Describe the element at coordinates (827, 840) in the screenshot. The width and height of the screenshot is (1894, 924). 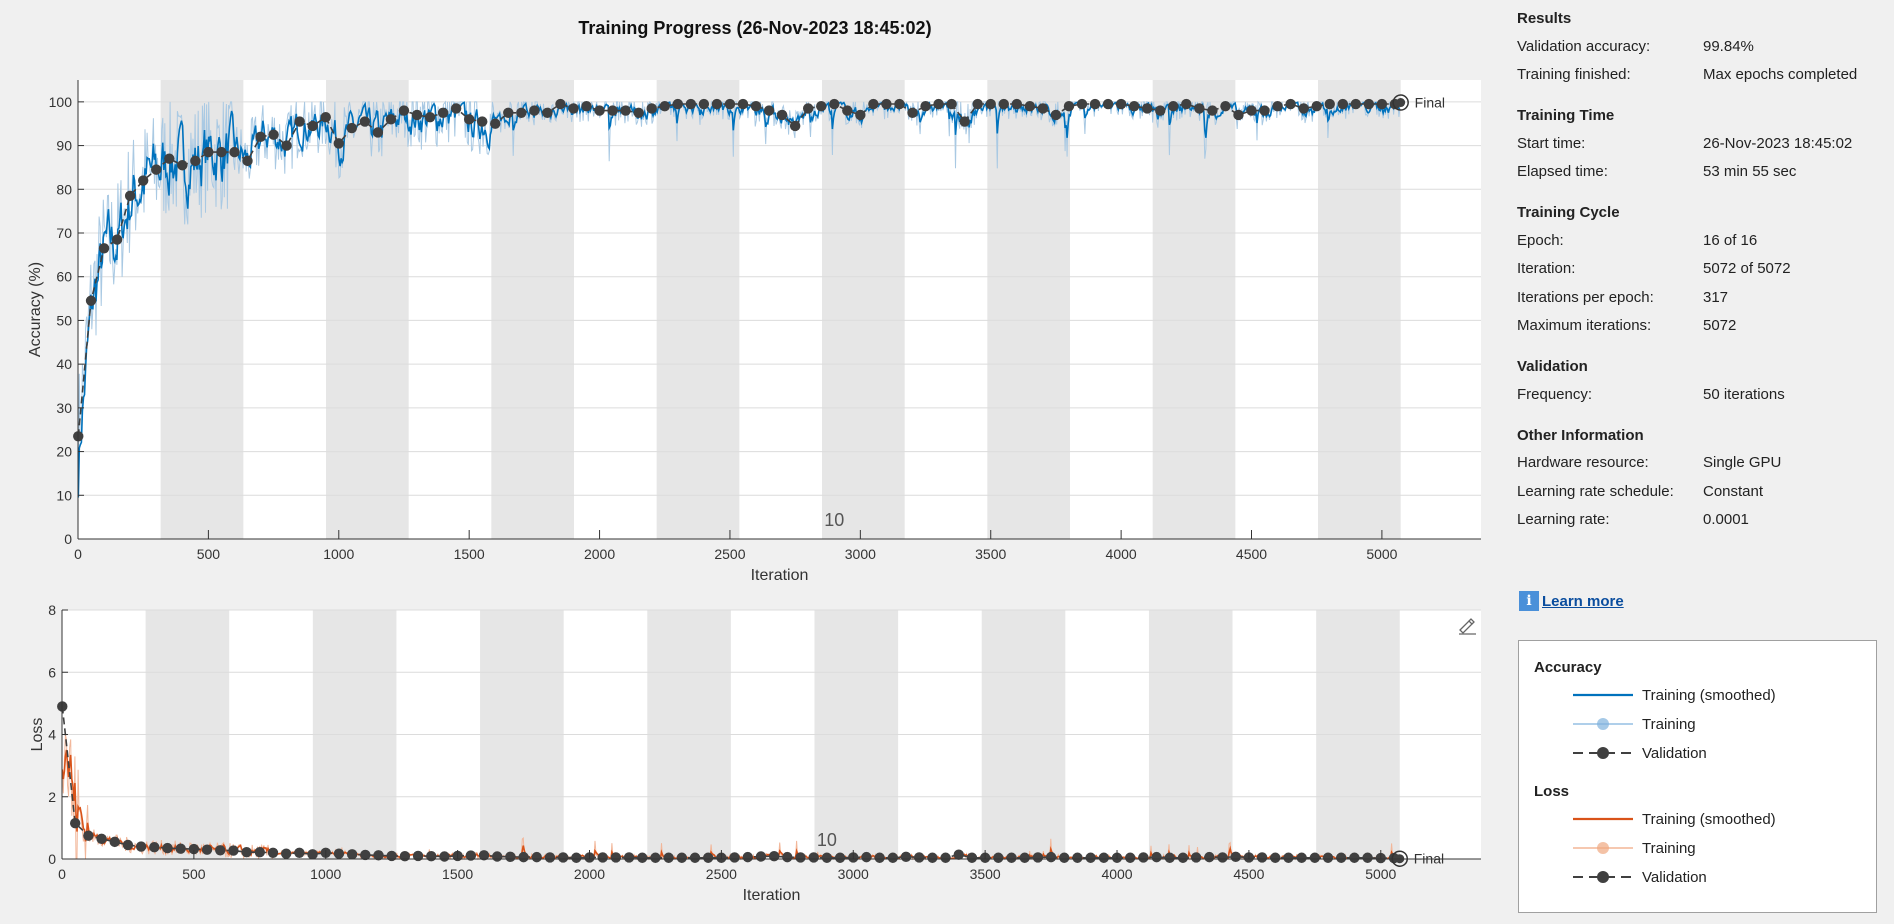
I see `epoch-label: 10` at that location.